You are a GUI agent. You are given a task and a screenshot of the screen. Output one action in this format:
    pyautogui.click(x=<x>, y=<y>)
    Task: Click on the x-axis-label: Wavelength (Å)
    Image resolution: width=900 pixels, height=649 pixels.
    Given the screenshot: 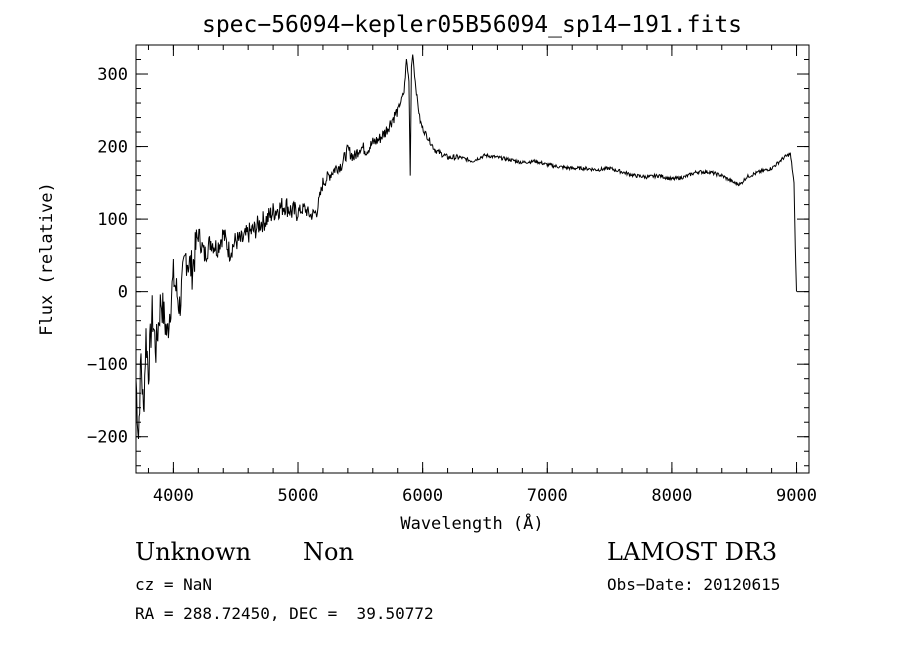 What is the action you would take?
    pyautogui.click(x=471, y=523)
    